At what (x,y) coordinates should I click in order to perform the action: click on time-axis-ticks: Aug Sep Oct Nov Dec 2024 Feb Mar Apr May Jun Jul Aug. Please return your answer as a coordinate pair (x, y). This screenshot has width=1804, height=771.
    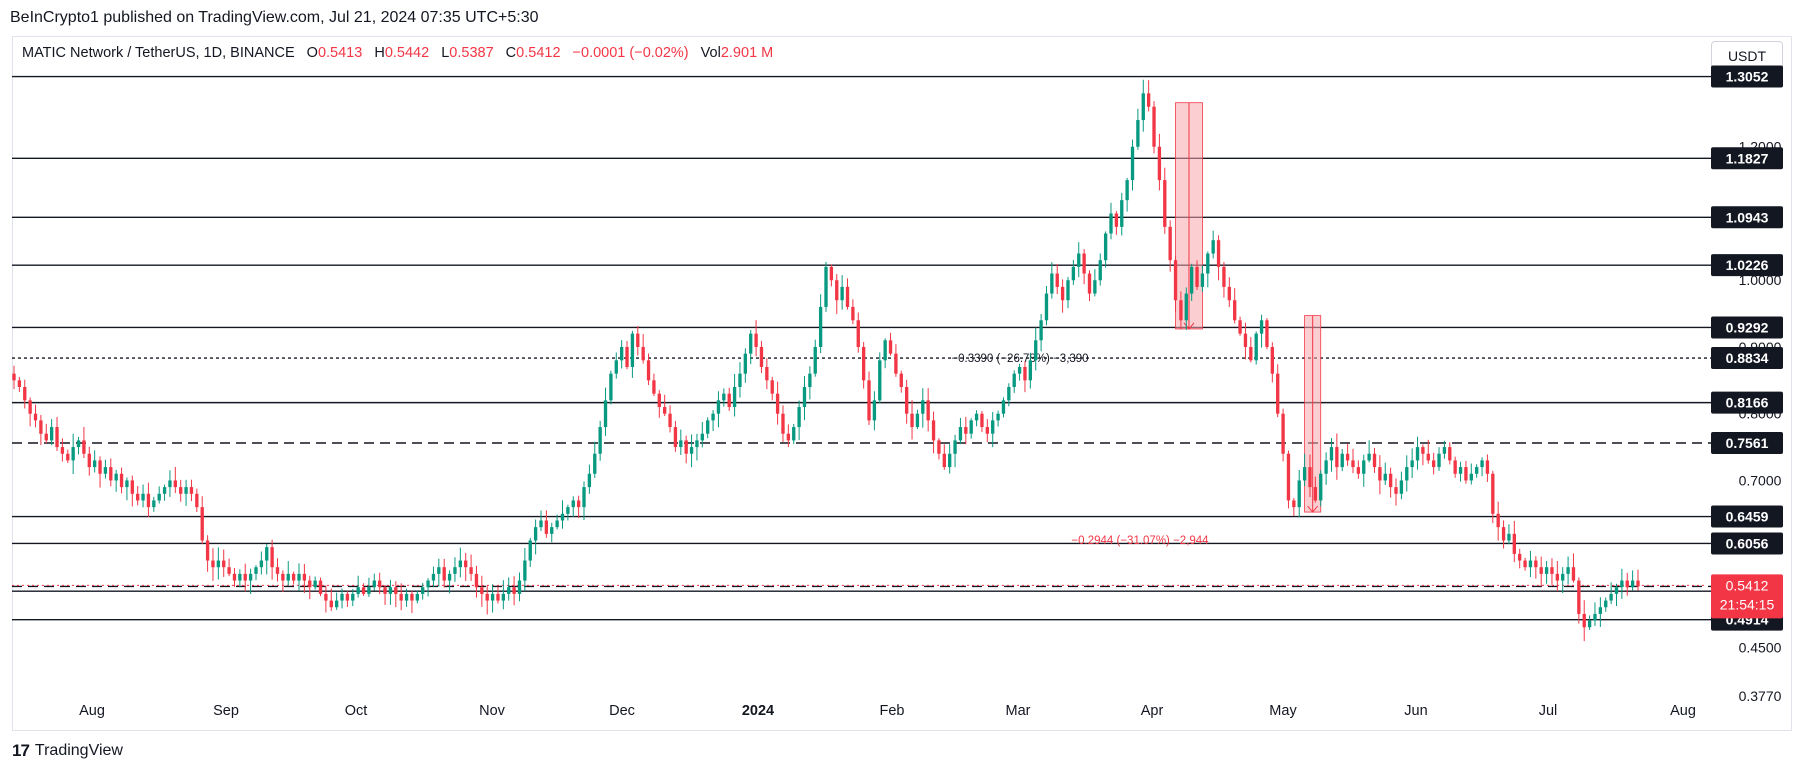
    Looking at the image, I should click on (887, 711).